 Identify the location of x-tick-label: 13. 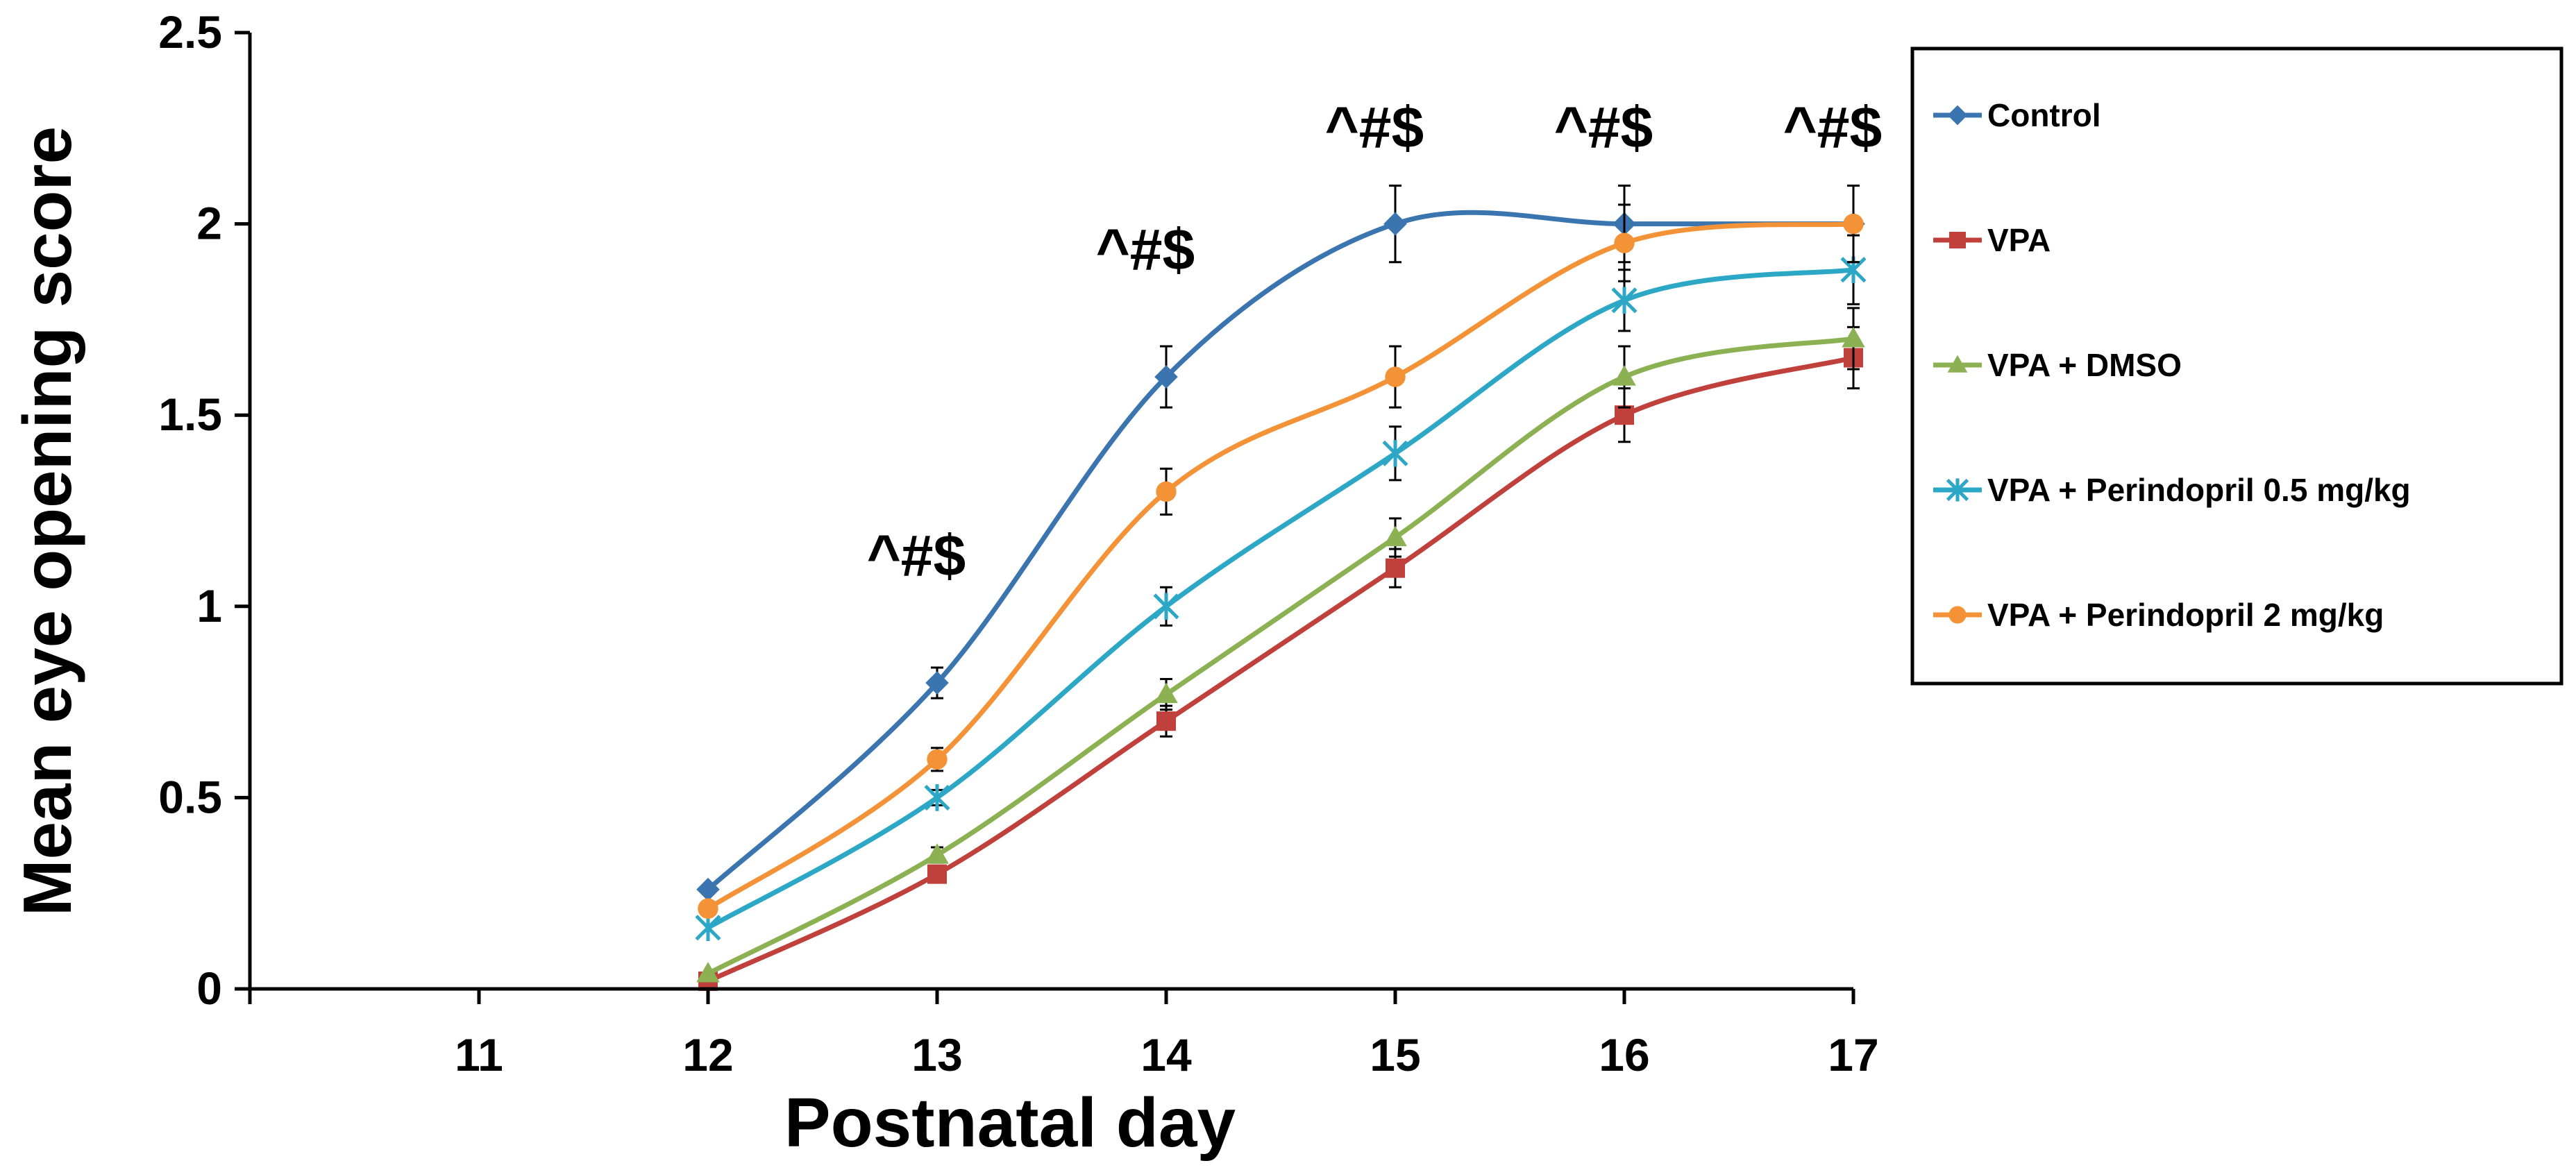
(936, 1054).